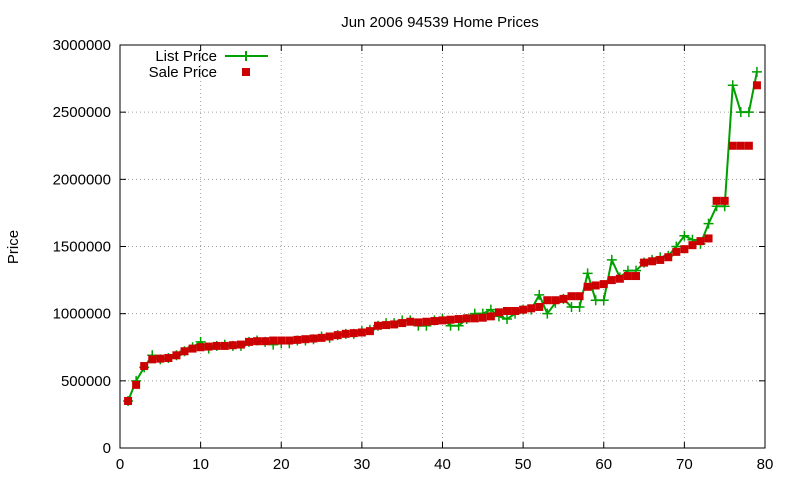  I want to click on x-tick-label: 30, so click(362, 464).